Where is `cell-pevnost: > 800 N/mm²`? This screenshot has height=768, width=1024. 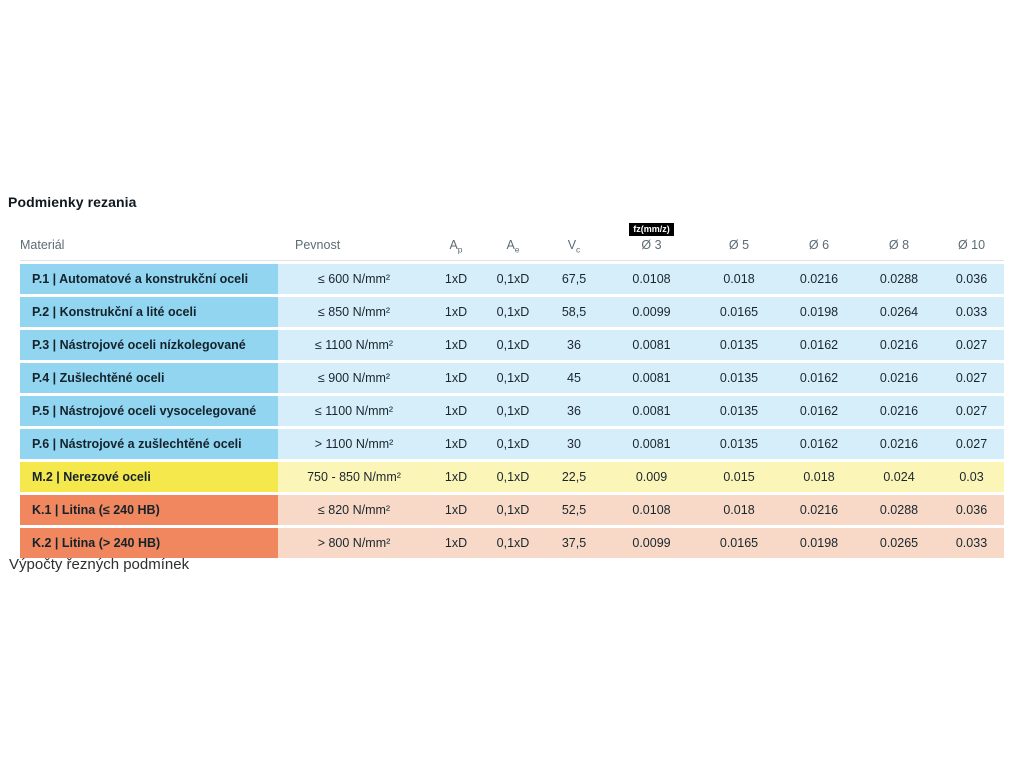
cell-pevnost: > 800 N/mm² is located at coordinates (354, 542).